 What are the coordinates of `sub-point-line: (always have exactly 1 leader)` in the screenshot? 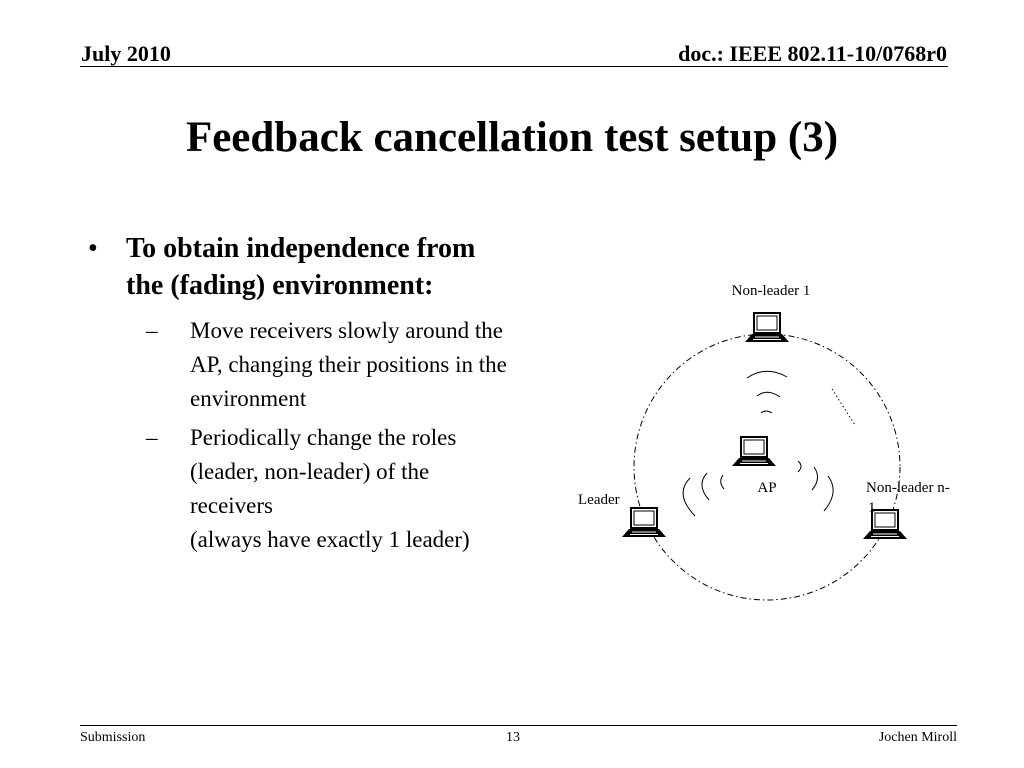 It's located at (330, 539).